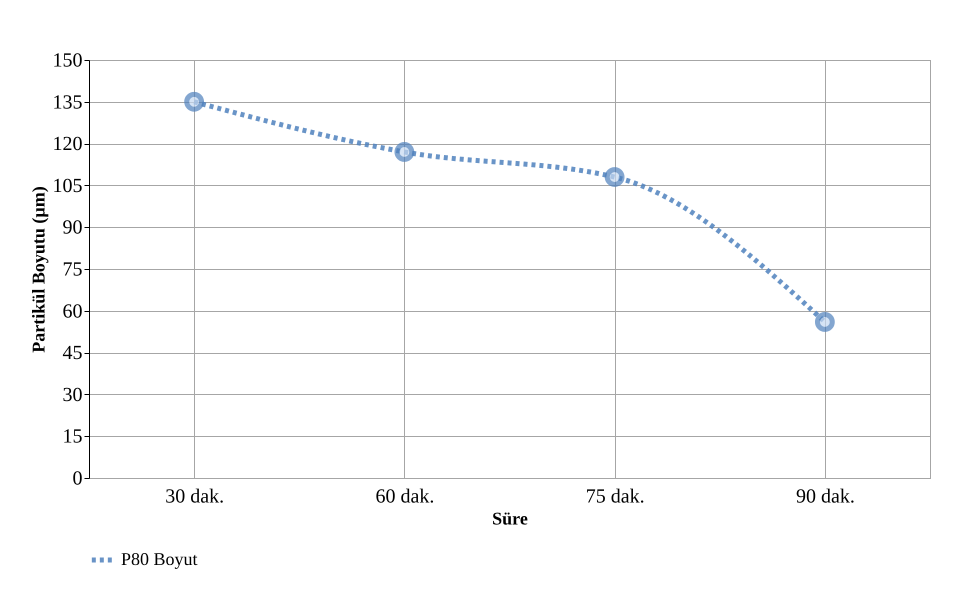 The image size is (977, 592). What do you see at coordinates (825, 497) in the screenshot?
I see `x-tick-label: 90 dak.` at bounding box center [825, 497].